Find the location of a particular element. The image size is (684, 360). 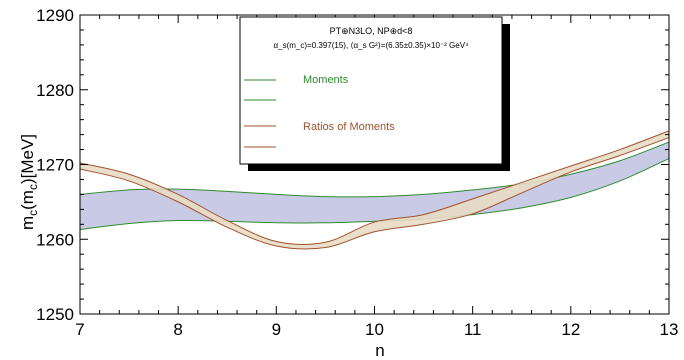

y-axis-label-m: m is located at coordinates (27, 223).